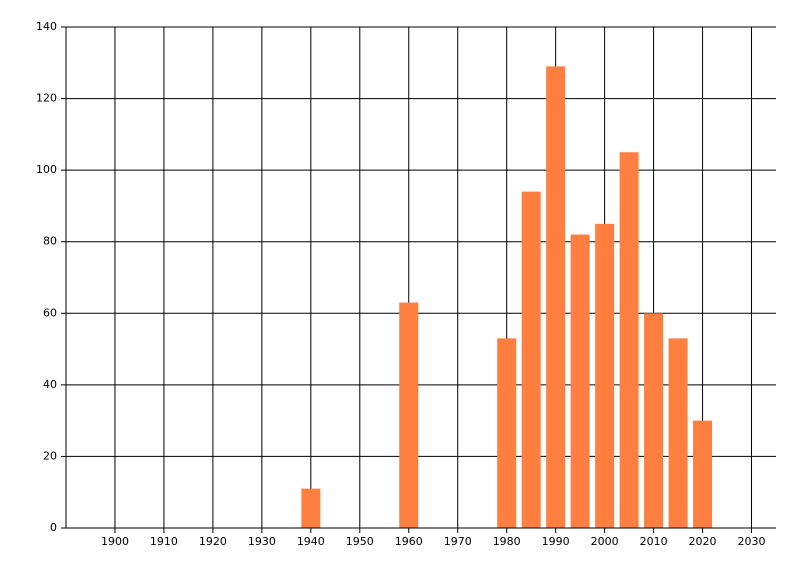  Describe the element at coordinates (605, 541) in the screenshot. I see `x-tick-label: 2000` at that location.